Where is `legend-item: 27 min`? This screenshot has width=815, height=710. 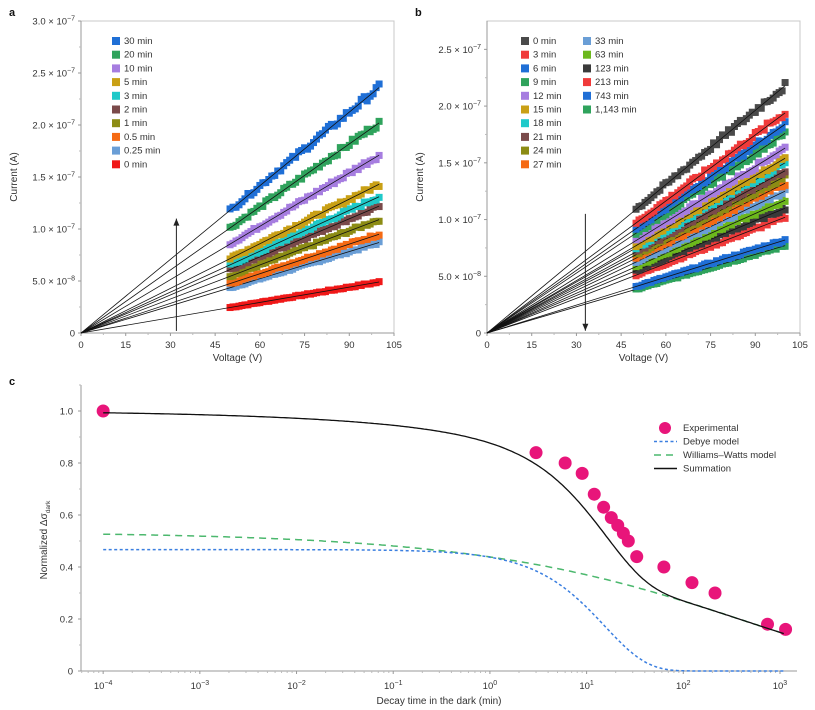
legend-item: 27 min is located at coordinates (541, 164).